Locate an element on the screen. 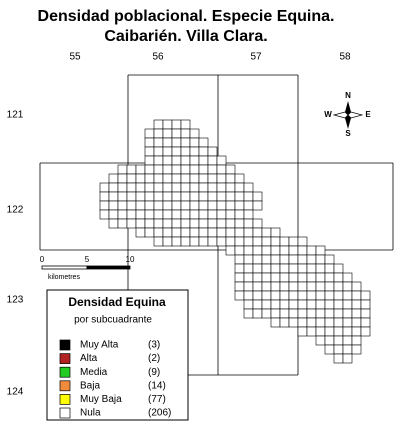 The height and width of the screenshot is (425, 406). legend-label: Media is located at coordinates (94, 372).